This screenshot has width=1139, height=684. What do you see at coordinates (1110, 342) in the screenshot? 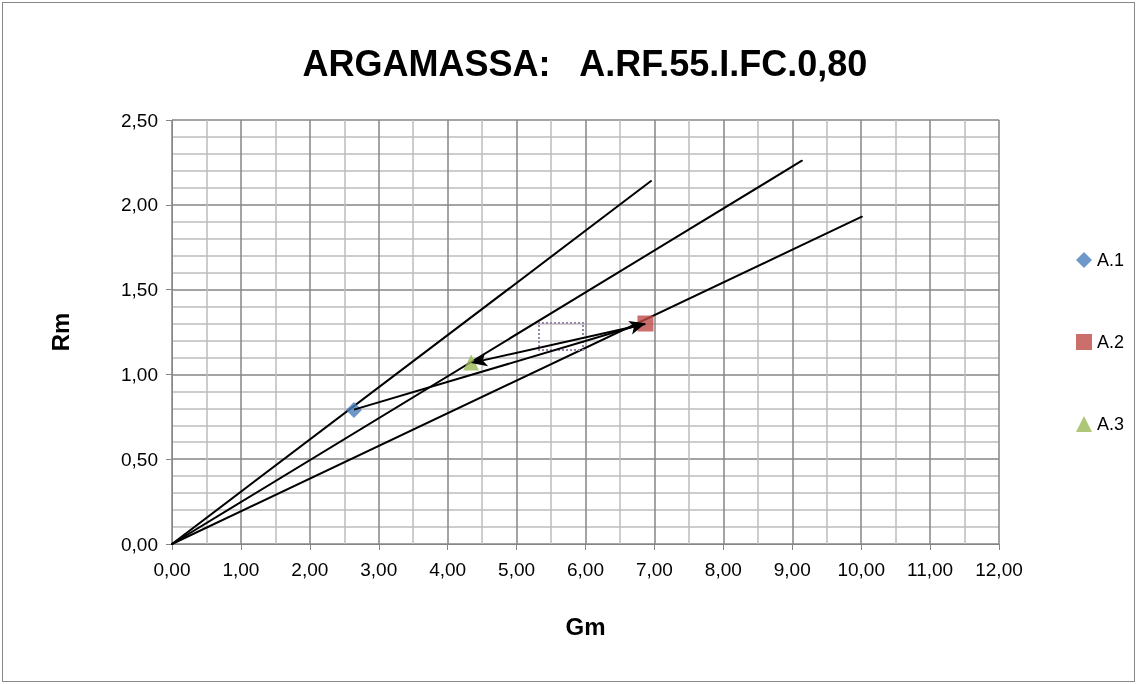
I see `legend-label: A.2` at bounding box center [1110, 342].